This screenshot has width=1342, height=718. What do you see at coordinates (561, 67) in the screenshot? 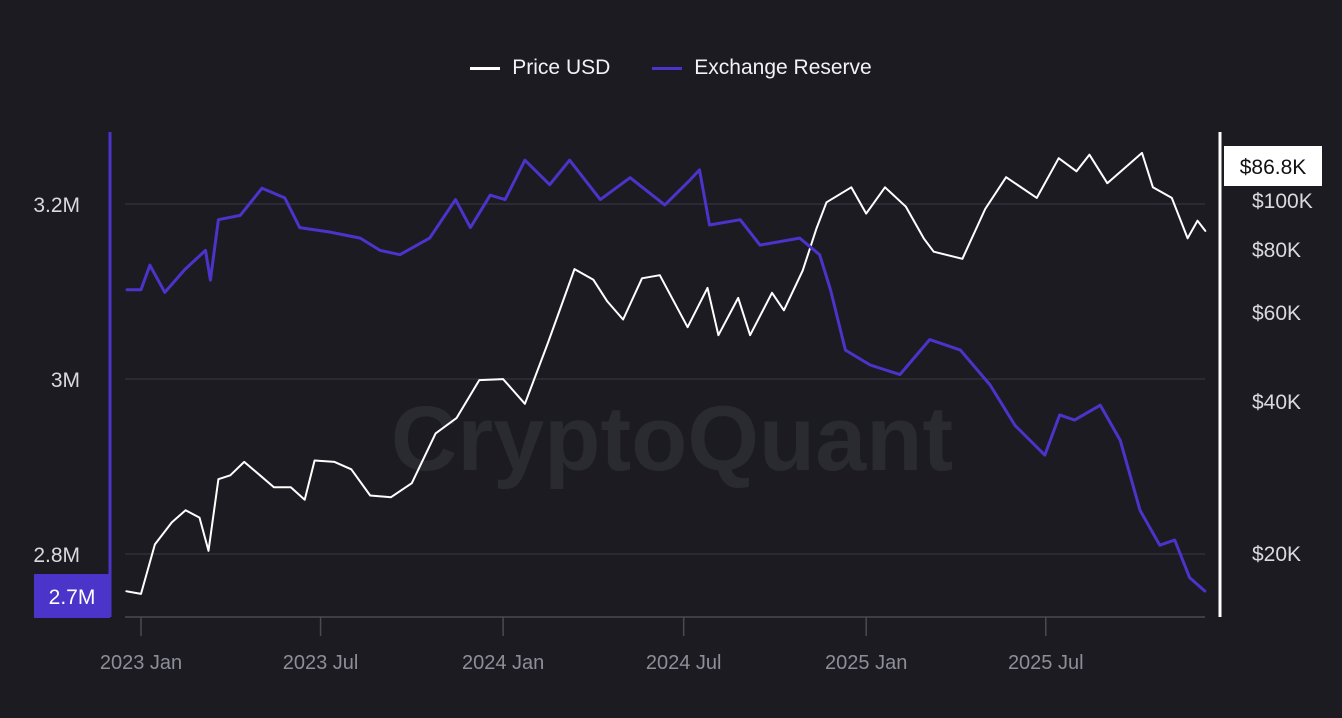
I see `legend-label-price: Price USD` at bounding box center [561, 67].